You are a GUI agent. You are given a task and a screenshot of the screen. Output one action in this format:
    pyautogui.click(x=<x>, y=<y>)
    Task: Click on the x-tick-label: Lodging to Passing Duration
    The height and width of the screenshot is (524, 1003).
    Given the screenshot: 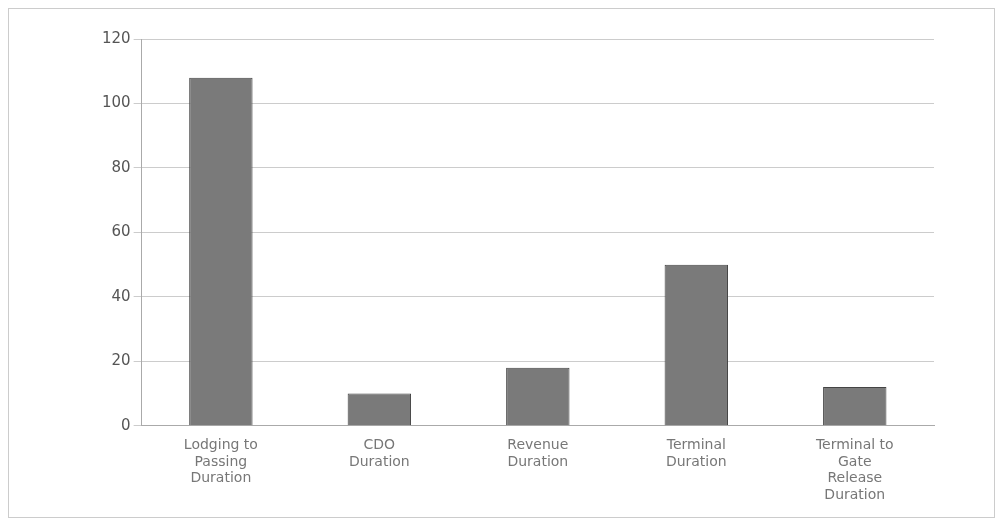 What is the action you would take?
    pyautogui.click(x=220, y=460)
    